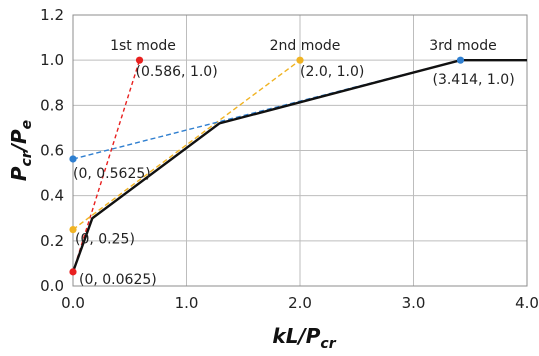 The width and height of the screenshot is (539, 356). Describe the element at coordinates (462, 46) in the screenshot. I see `series-name-label: 3rd mode` at that location.